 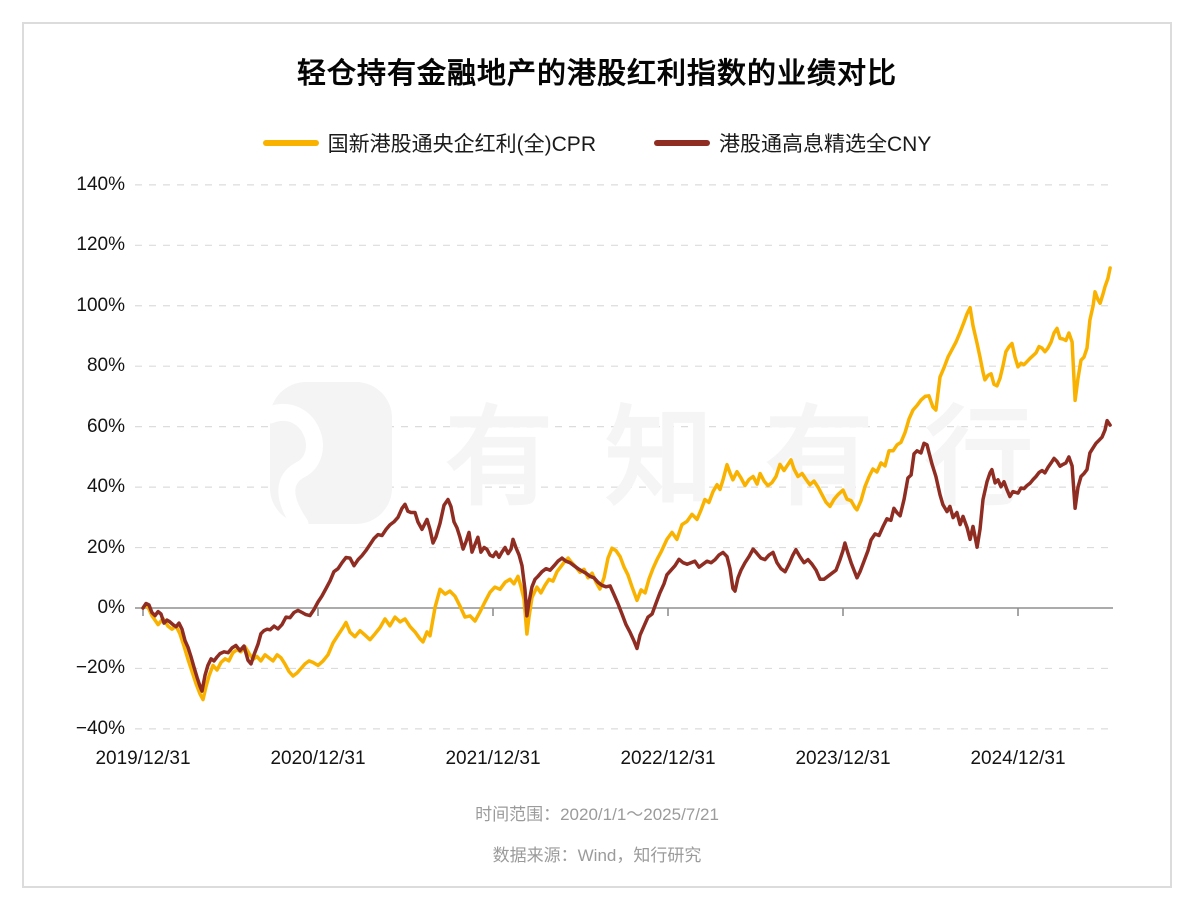 I want to click on y-axis-label: −20%, so click(x=100, y=668).